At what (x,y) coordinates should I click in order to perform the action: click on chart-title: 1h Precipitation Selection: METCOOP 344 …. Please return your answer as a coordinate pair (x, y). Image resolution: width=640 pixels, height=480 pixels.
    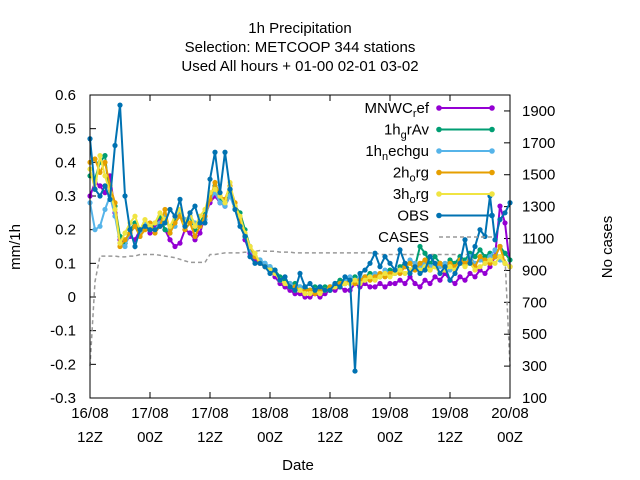
    Looking at the image, I should click on (299, 47).